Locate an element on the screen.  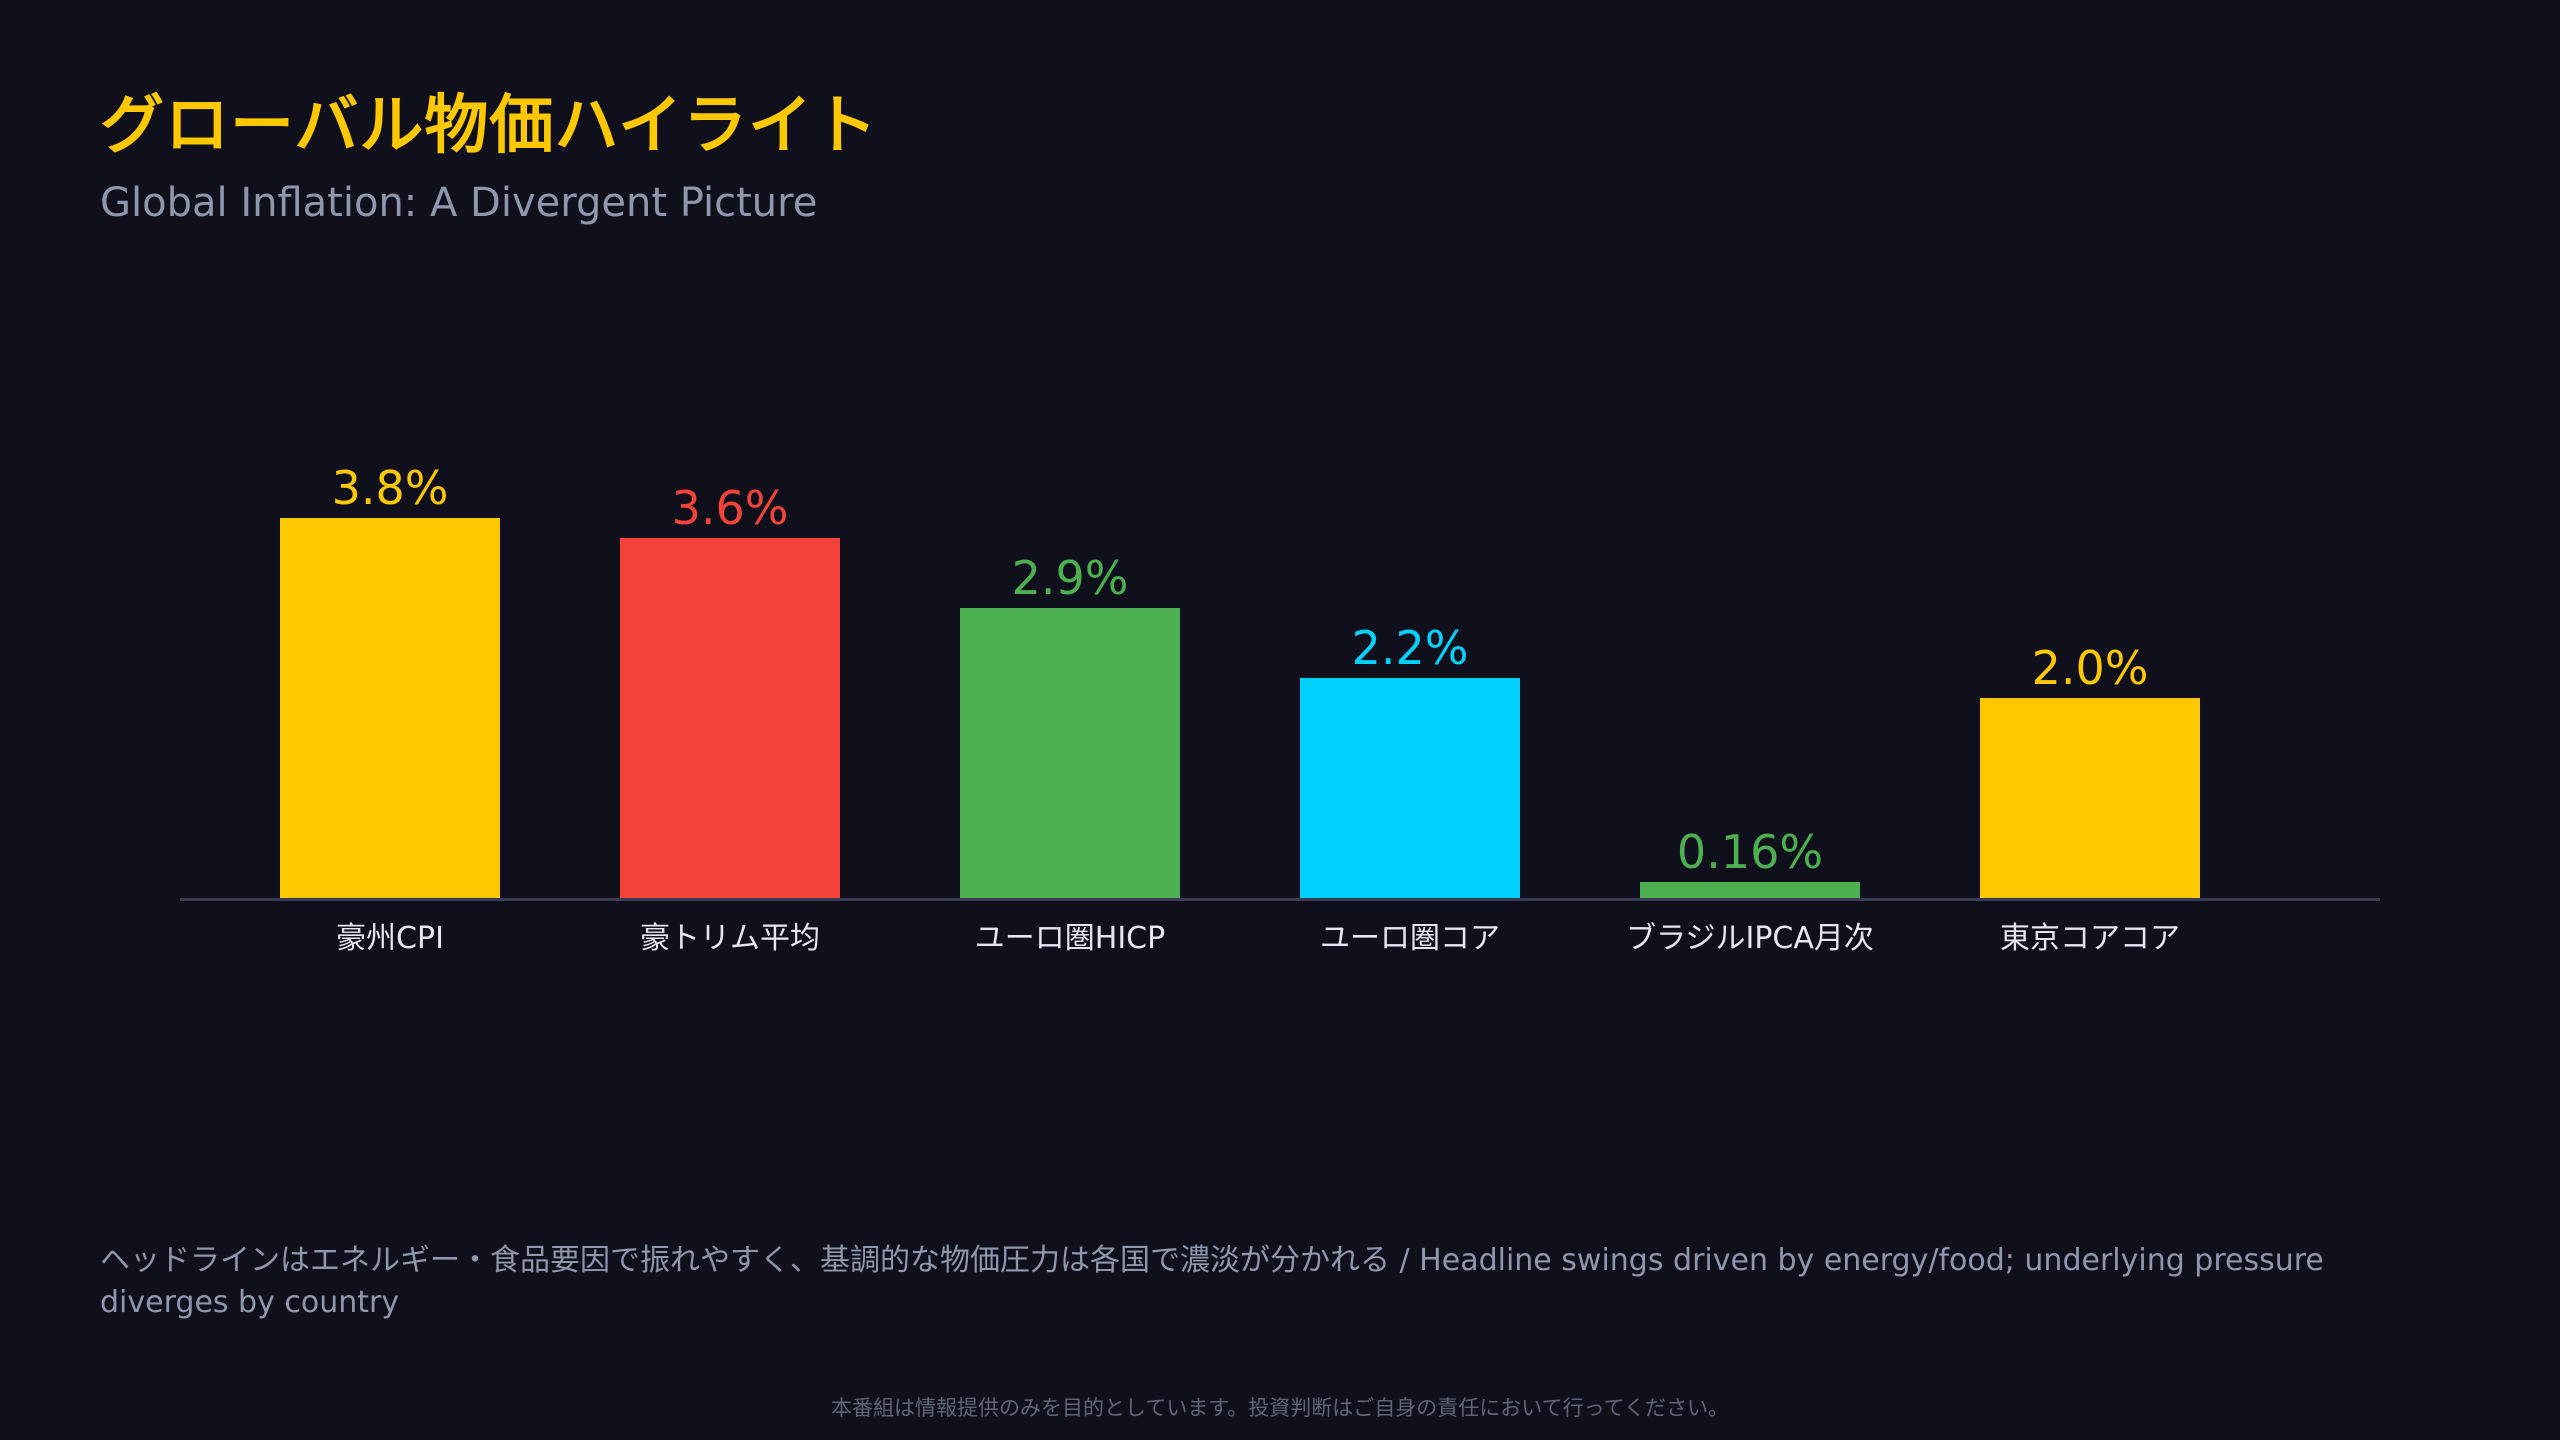
value-label-2: 3.6% is located at coordinates (730, 508).